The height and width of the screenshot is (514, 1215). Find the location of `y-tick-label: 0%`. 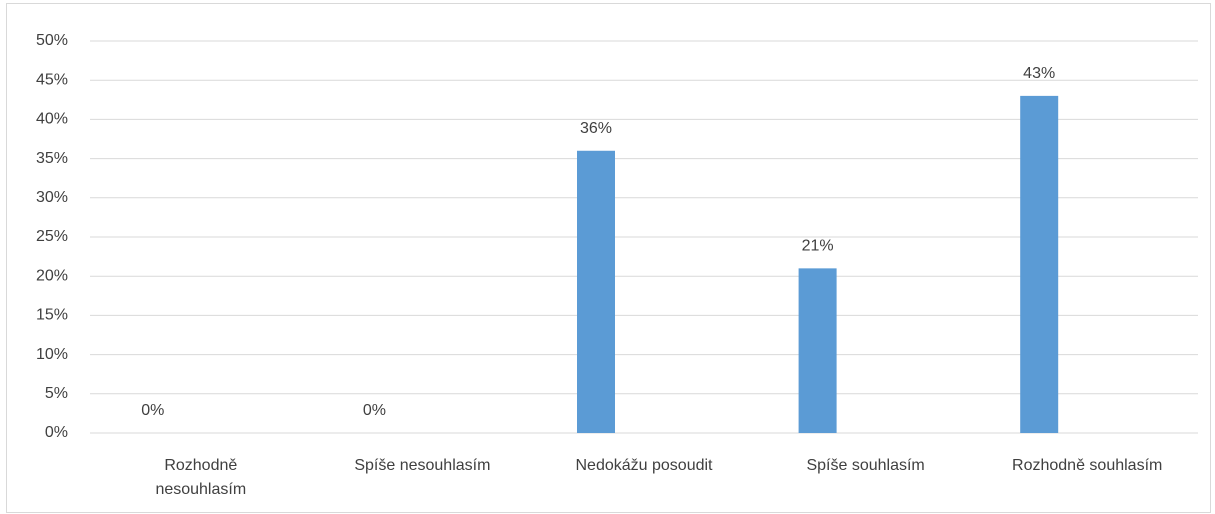

y-tick-label: 0% is located at coordinates (56, 432).